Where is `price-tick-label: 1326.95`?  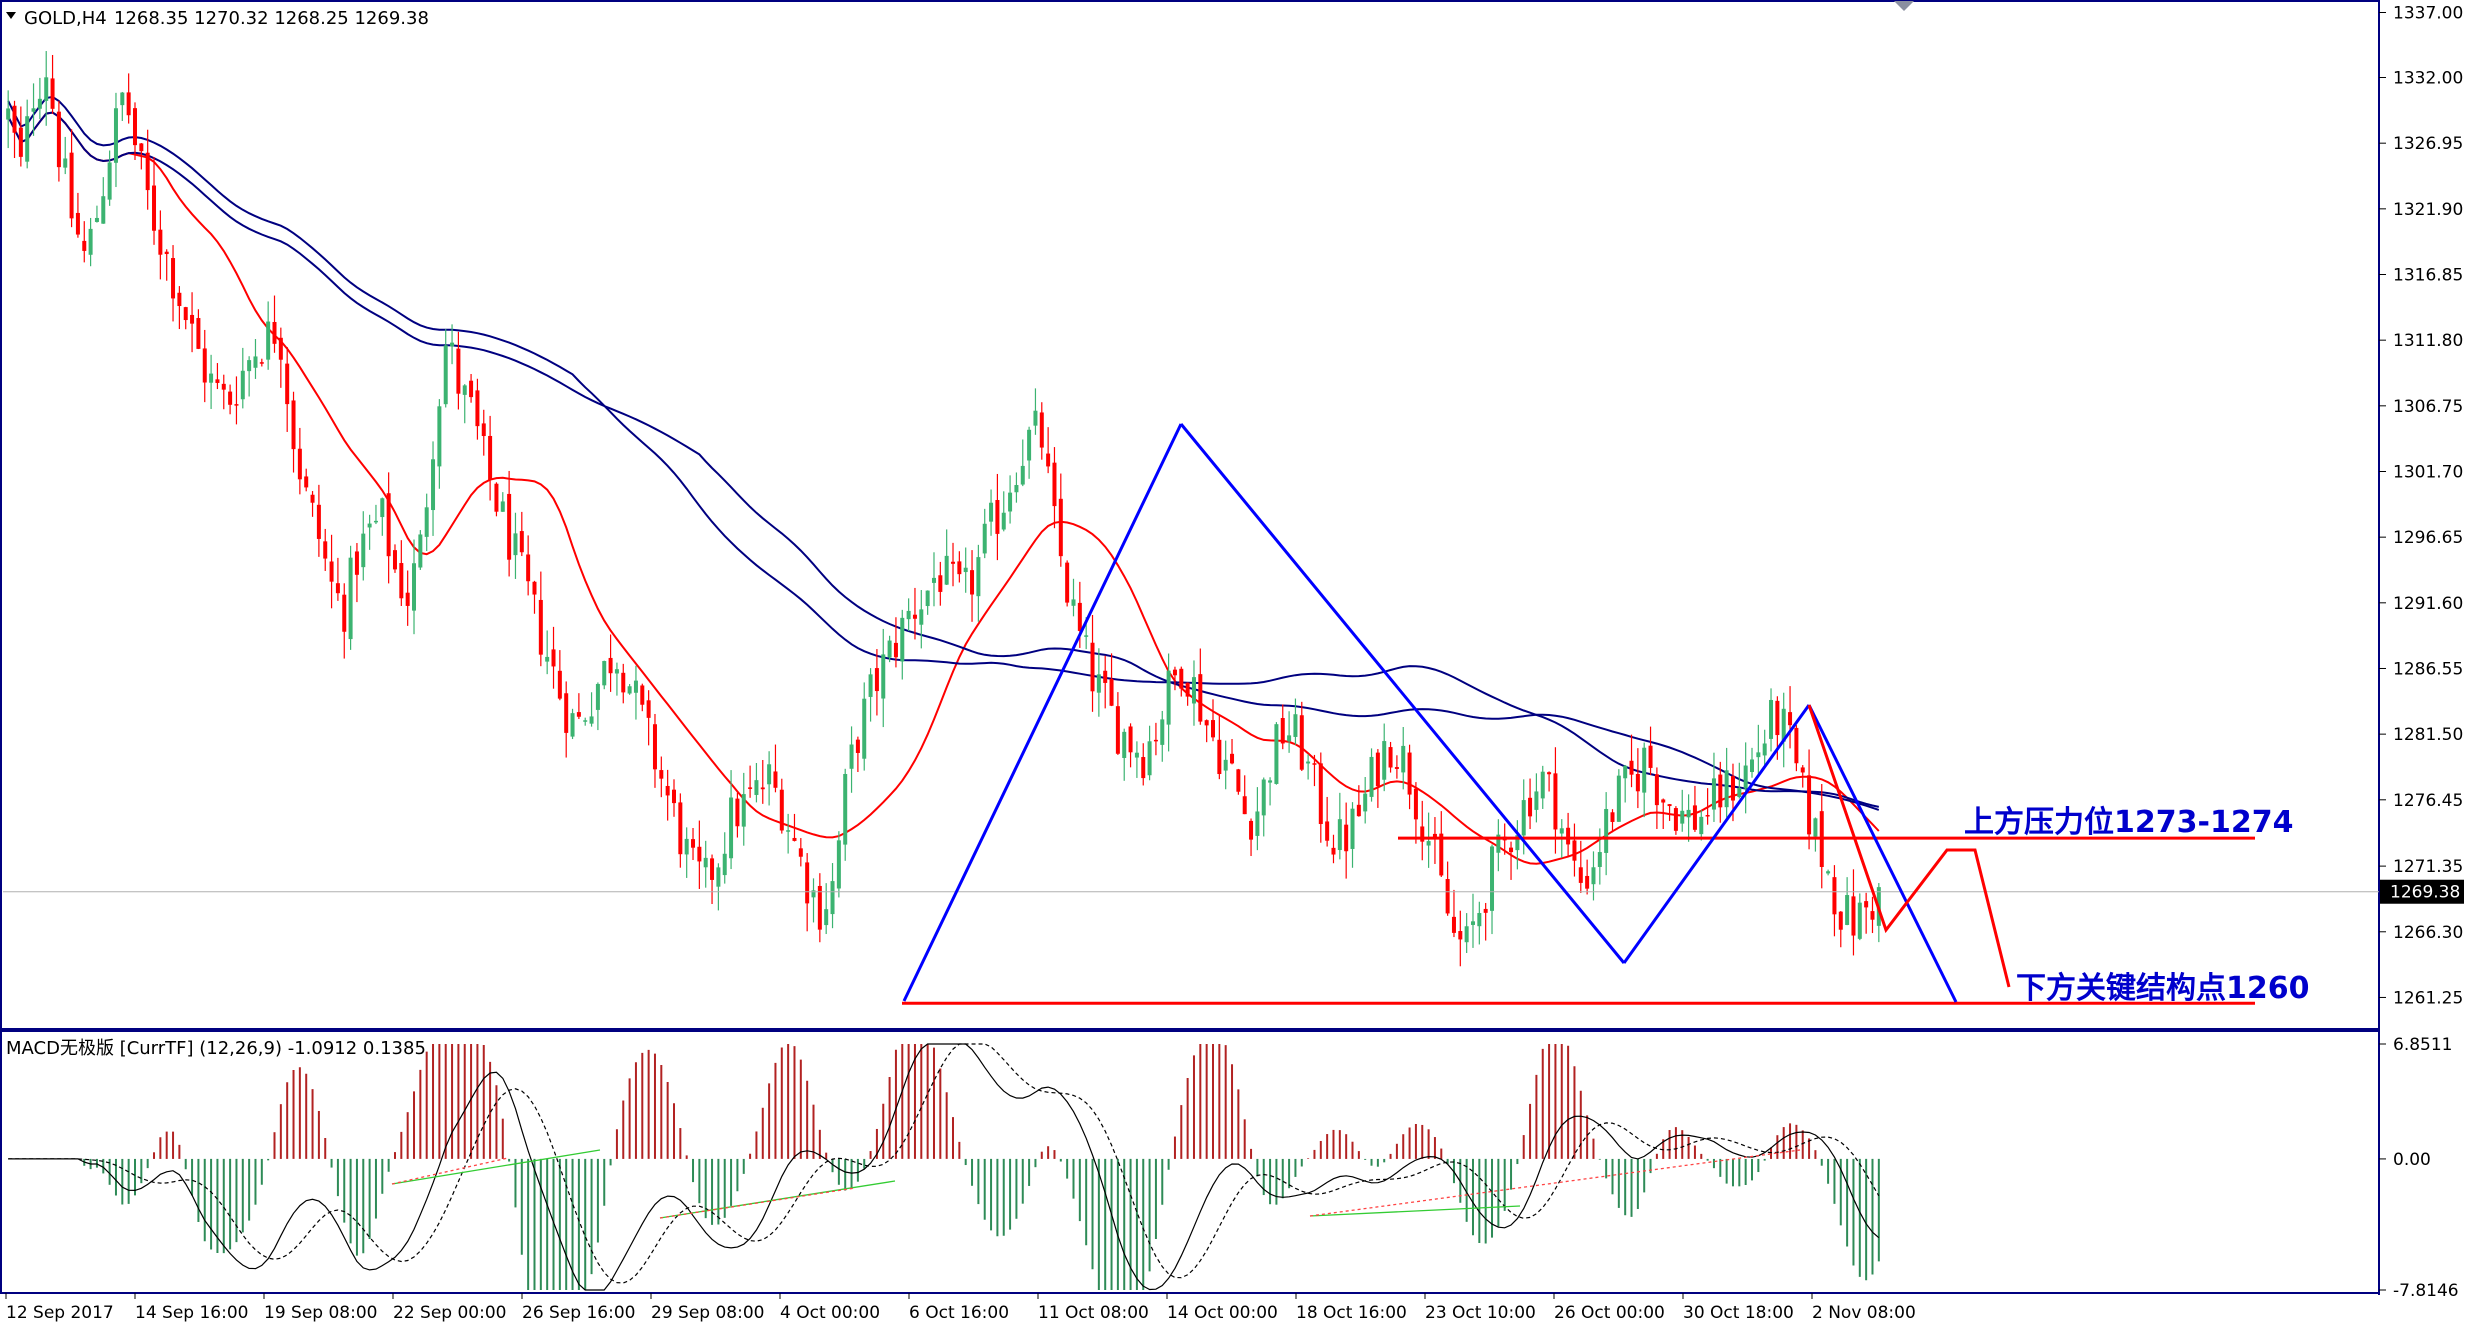 price-tick-label: 1326.95 is located at coordinates (2428, 144).